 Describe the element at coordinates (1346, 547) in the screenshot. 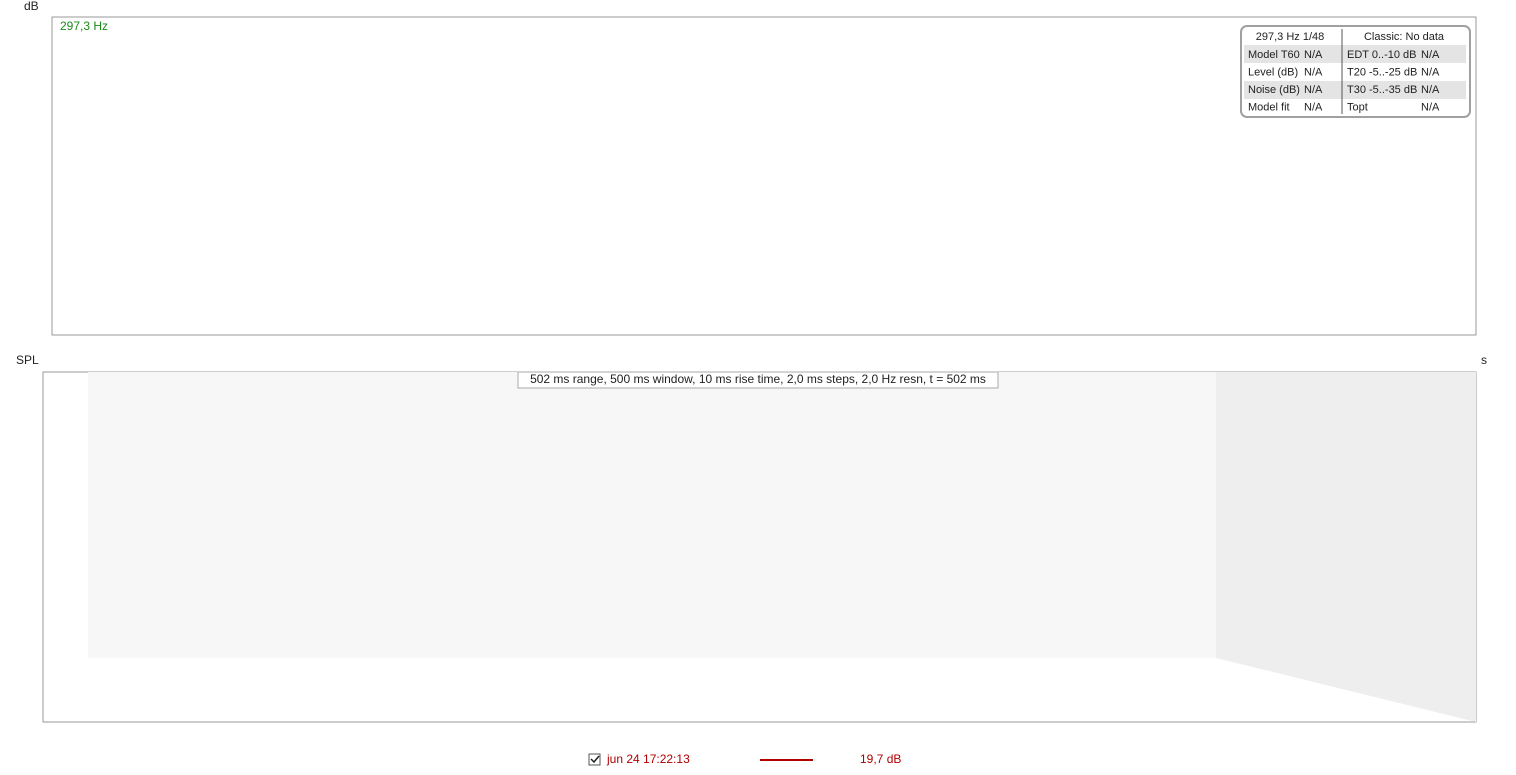

I see `side-wall` at that location.